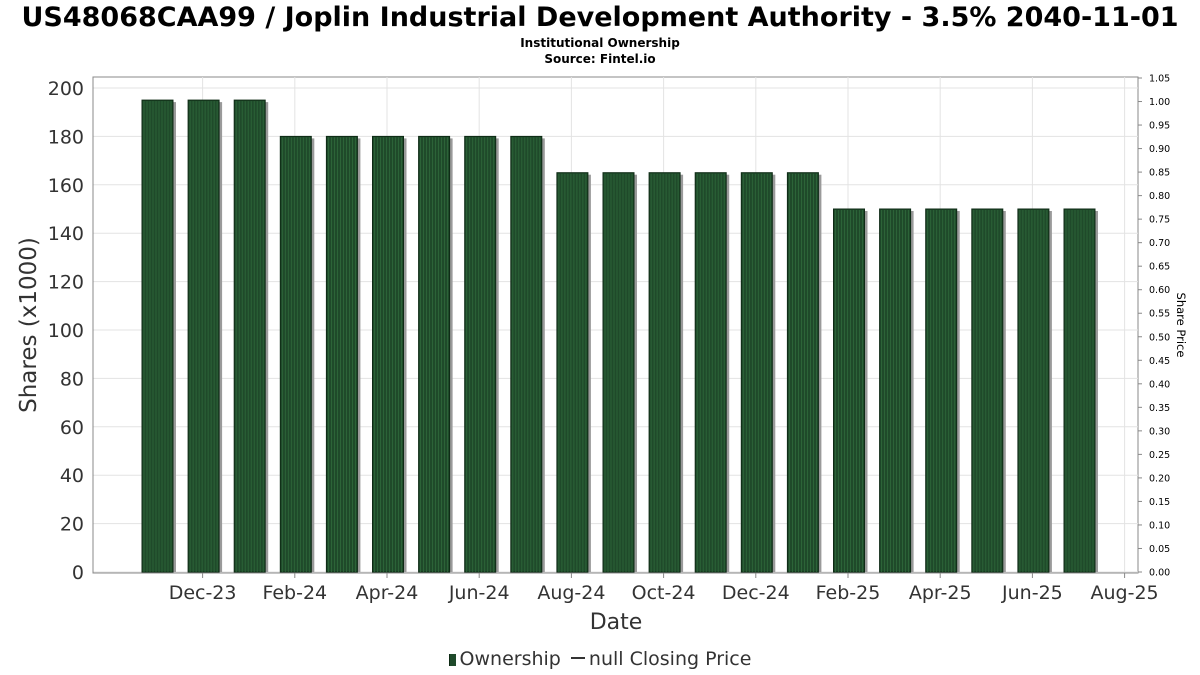 Image resolution: width=1200 pixels, height=675 pixels. I want to click on x-tick-label: Jun-25, so click(1032, 593).